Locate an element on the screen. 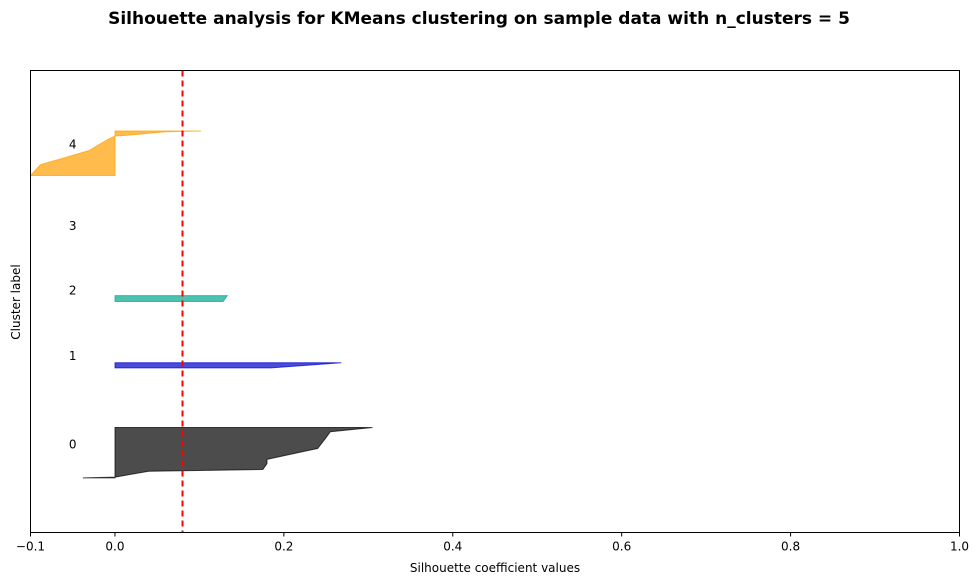 The height and width of the screenshot is (585, 980). x-tick-label: 1.0 is located at coordinates (959, 547).